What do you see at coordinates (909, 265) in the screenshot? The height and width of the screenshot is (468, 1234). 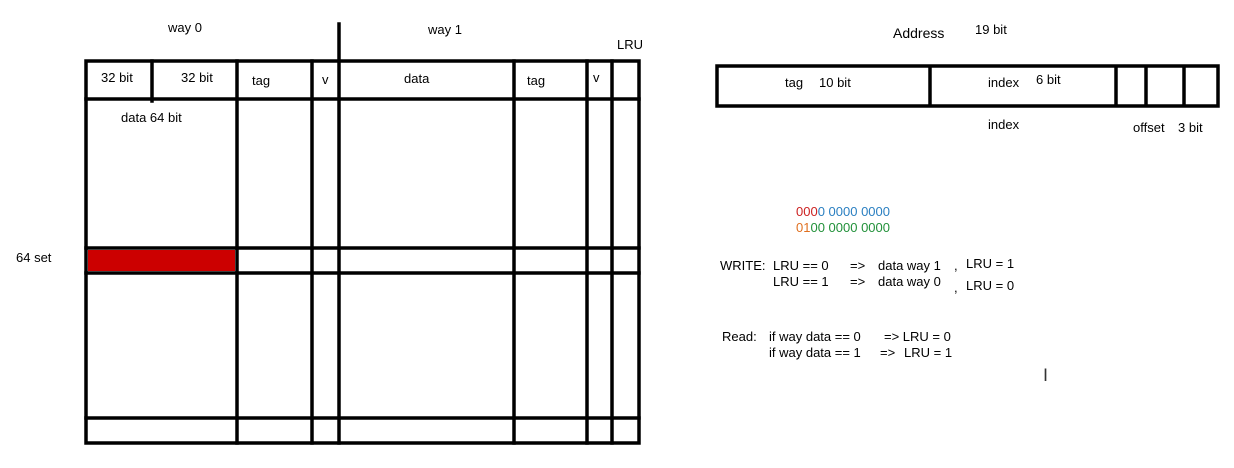 I see `write-rule1-action: data way 1` at bounding box center [909, 265].